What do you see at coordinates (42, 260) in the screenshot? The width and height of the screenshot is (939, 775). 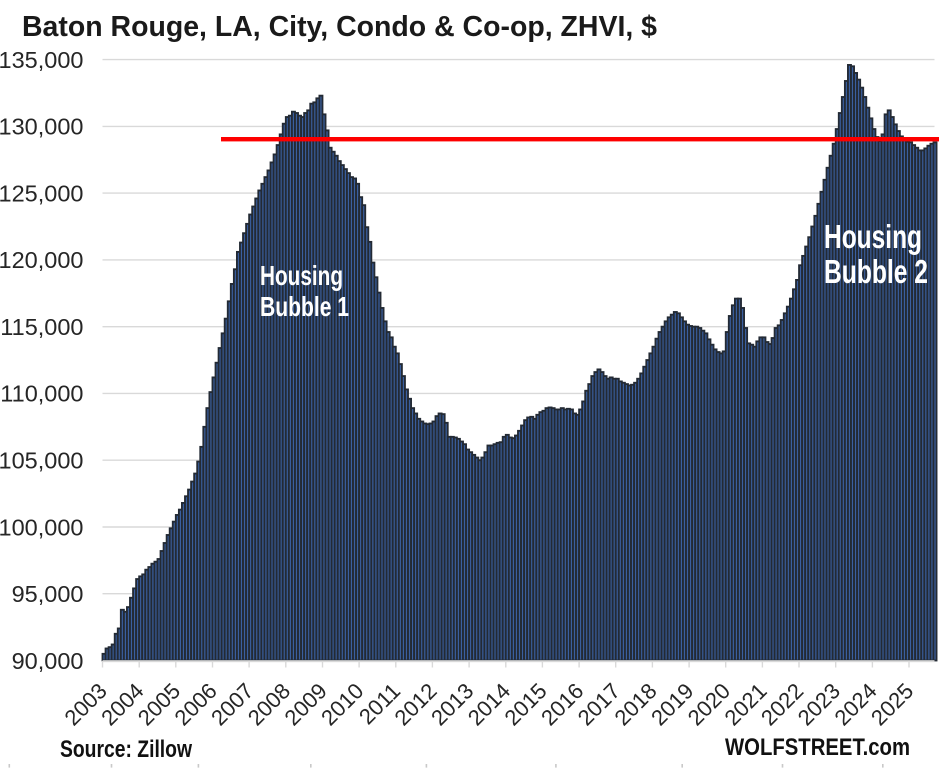 I see `svg-text: 120,000` at bounding box center [42, 260].